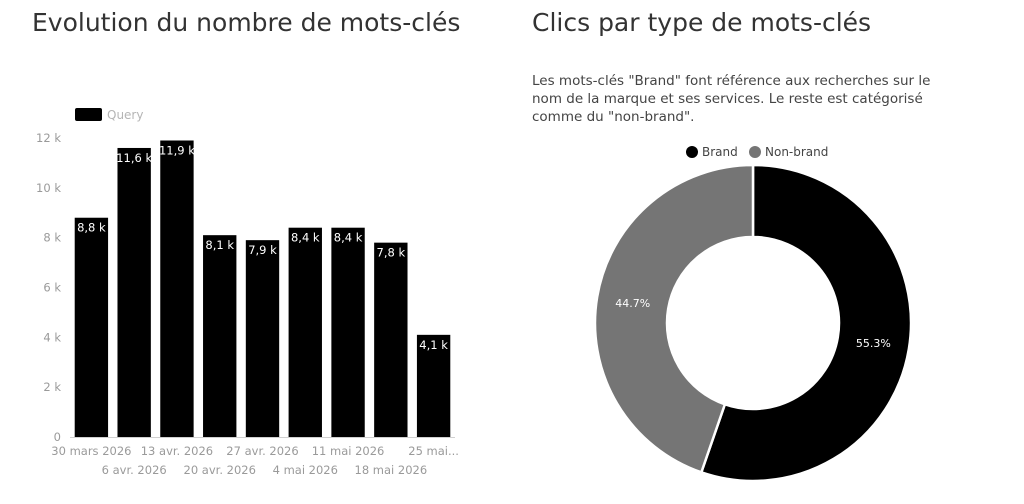 Image resolution: width=1024 pixels, height=504 pixels. I want to click on bar-data-label: 8,8 k, so click(91, 228).